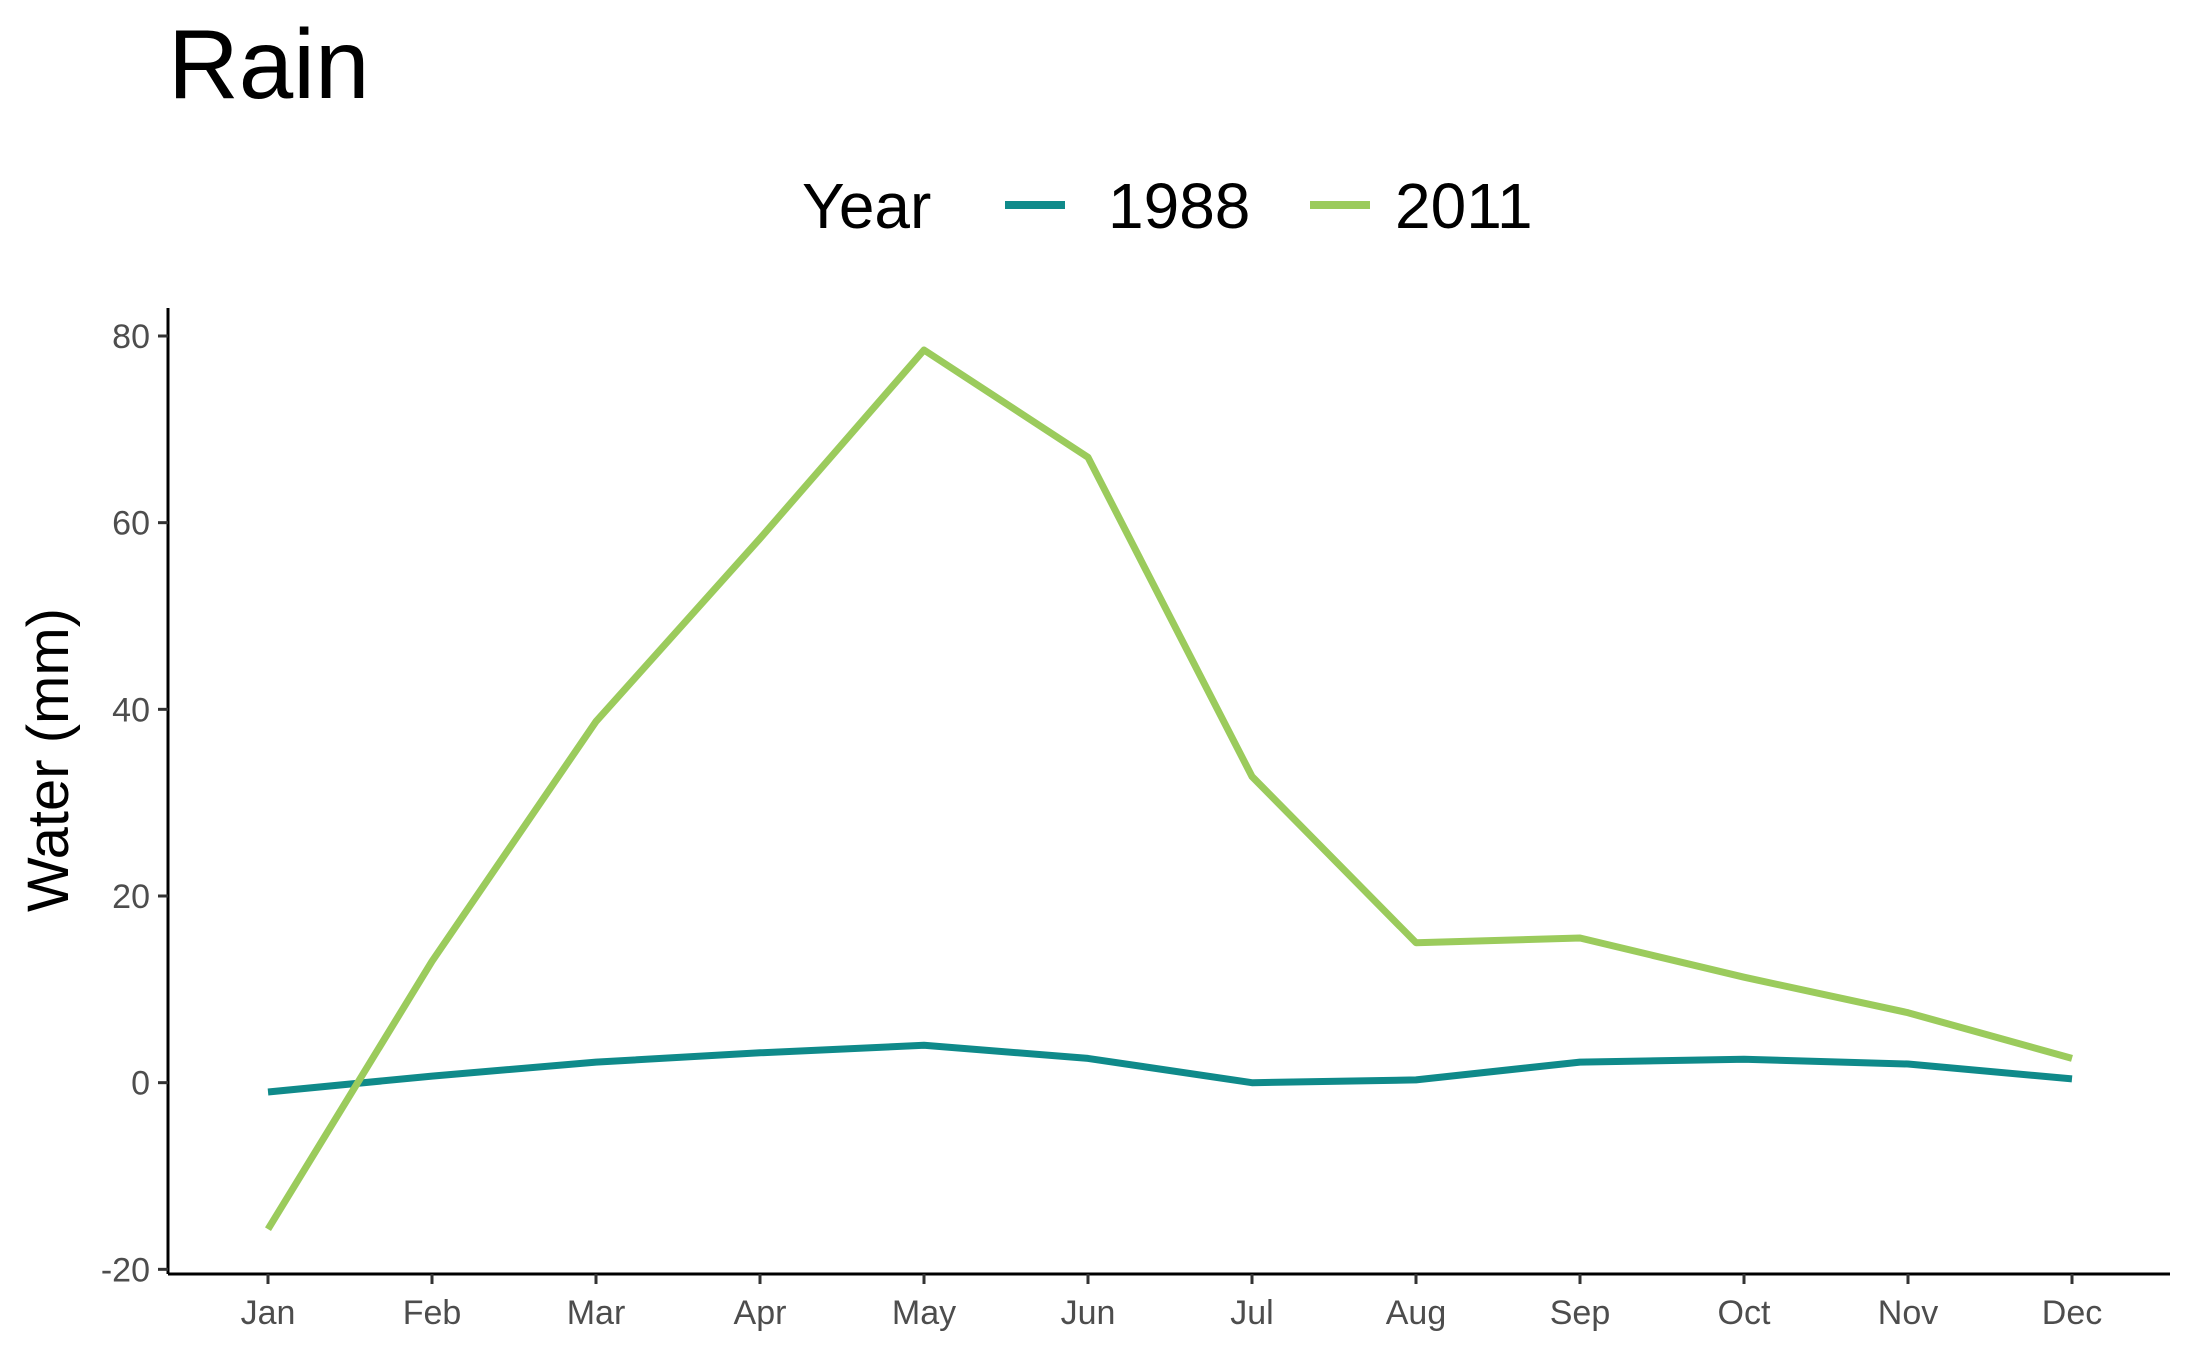 The height and width of the screenshot is (1350, 2187). I want to click on y-axis-title: Water (mm), so click(48, 760).